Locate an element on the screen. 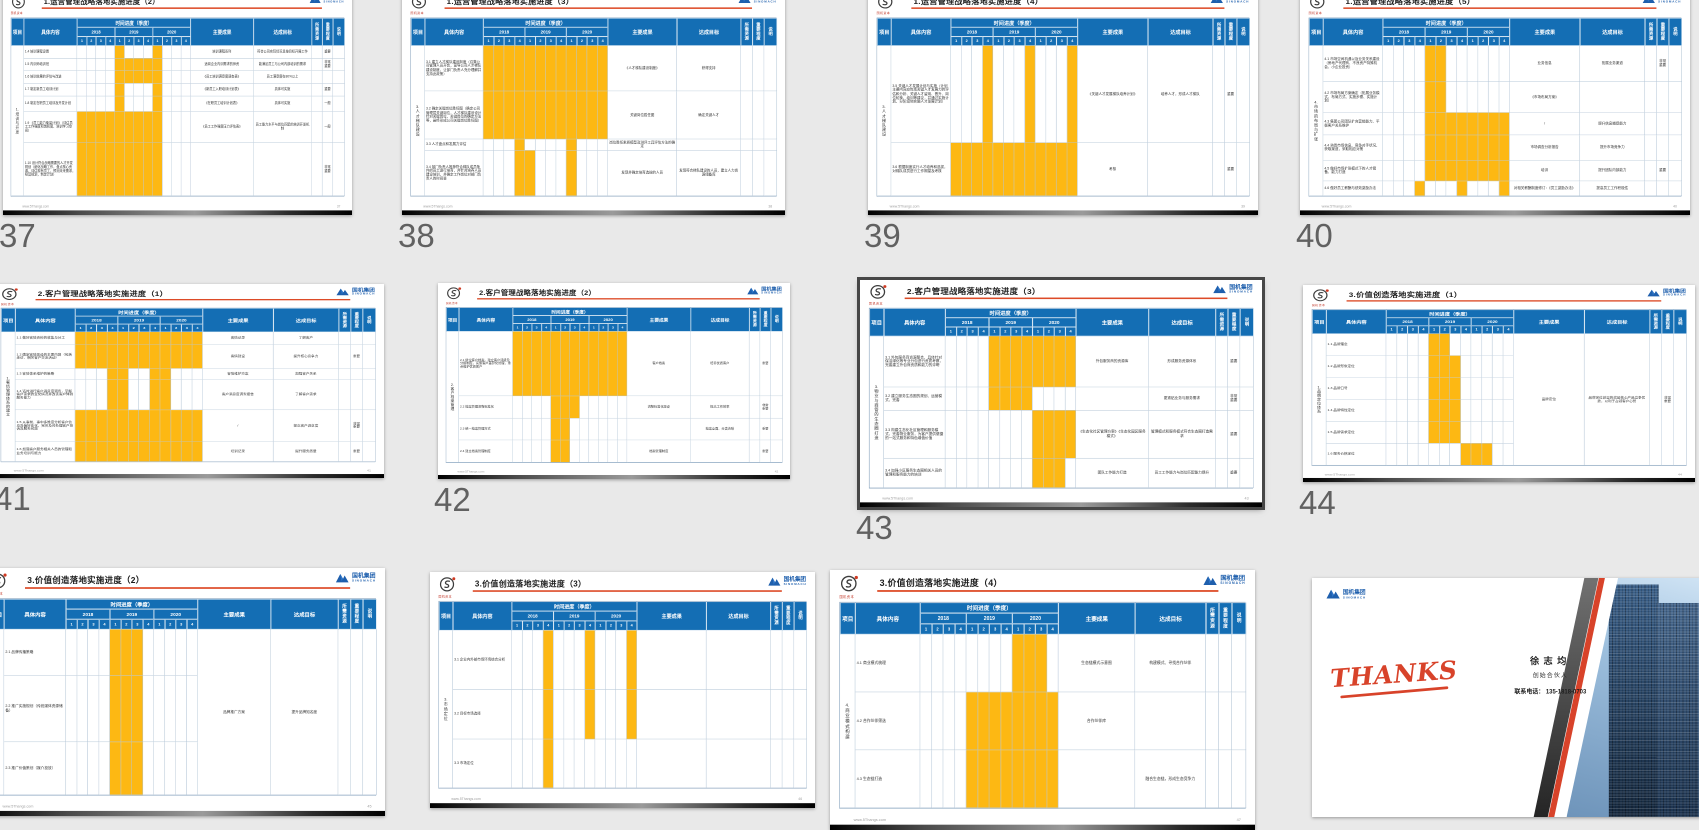 The width and height of the screenshot is (1699, 830). page-title: 3.价值创造落地实施进度（1） is located at coordinates (1405, 294).